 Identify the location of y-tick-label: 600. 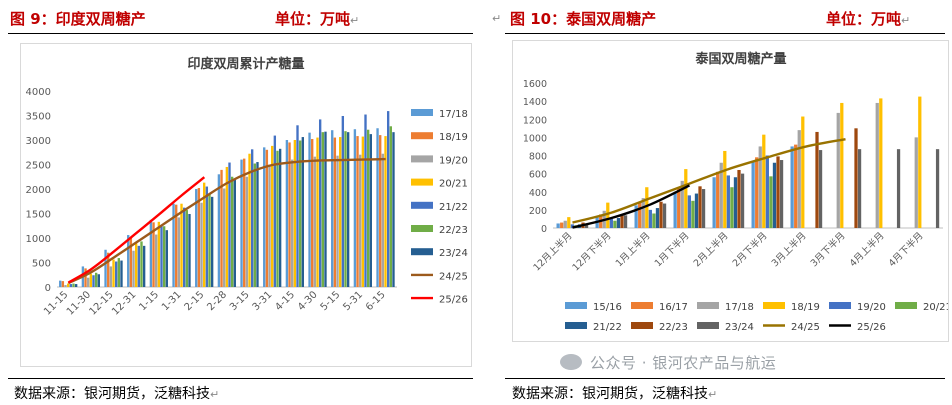
(538, 175).